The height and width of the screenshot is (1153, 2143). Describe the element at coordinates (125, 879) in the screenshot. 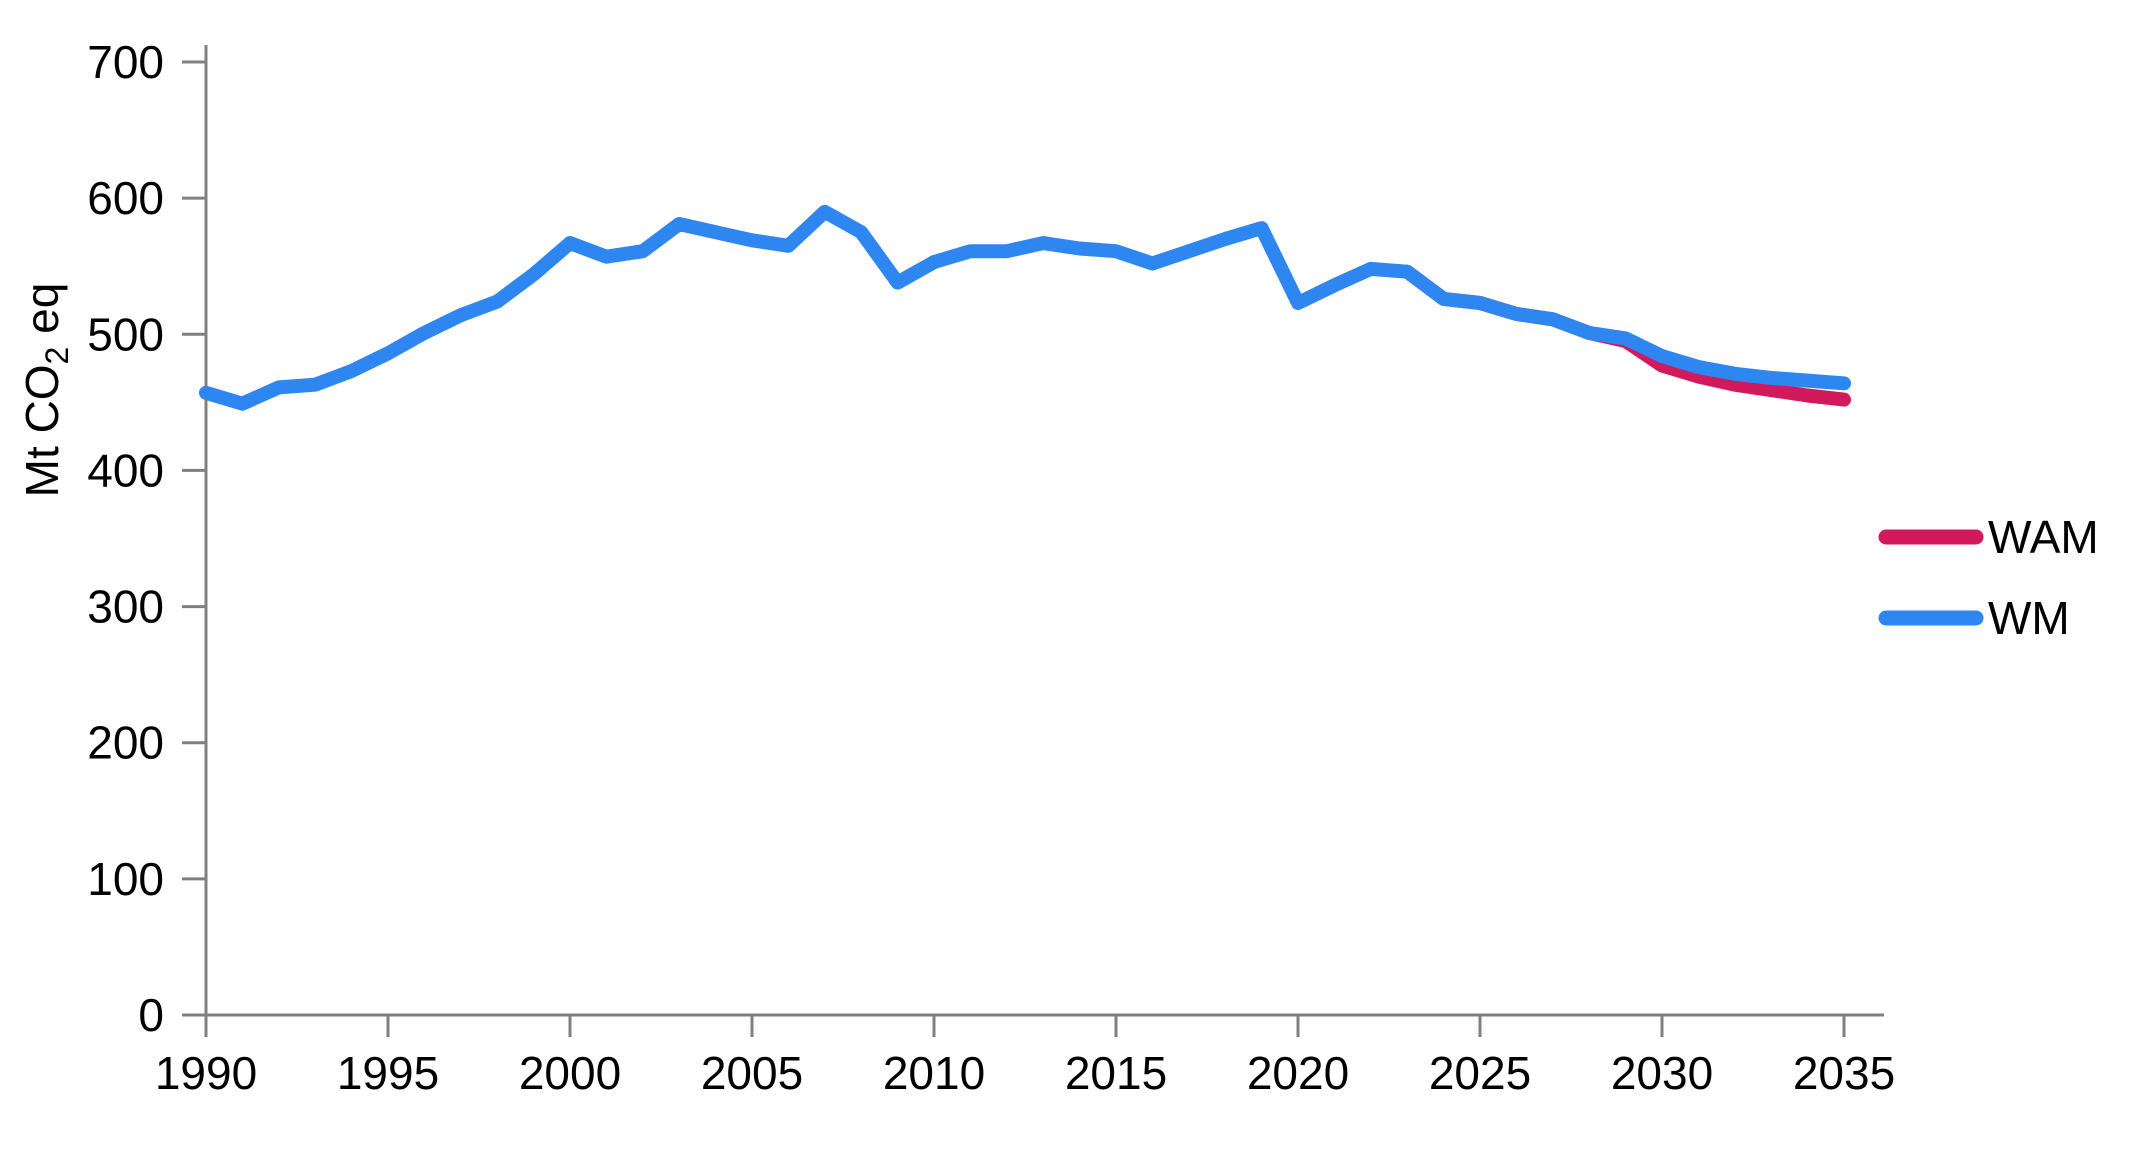

I see `y-tick-label: 100` at that location.